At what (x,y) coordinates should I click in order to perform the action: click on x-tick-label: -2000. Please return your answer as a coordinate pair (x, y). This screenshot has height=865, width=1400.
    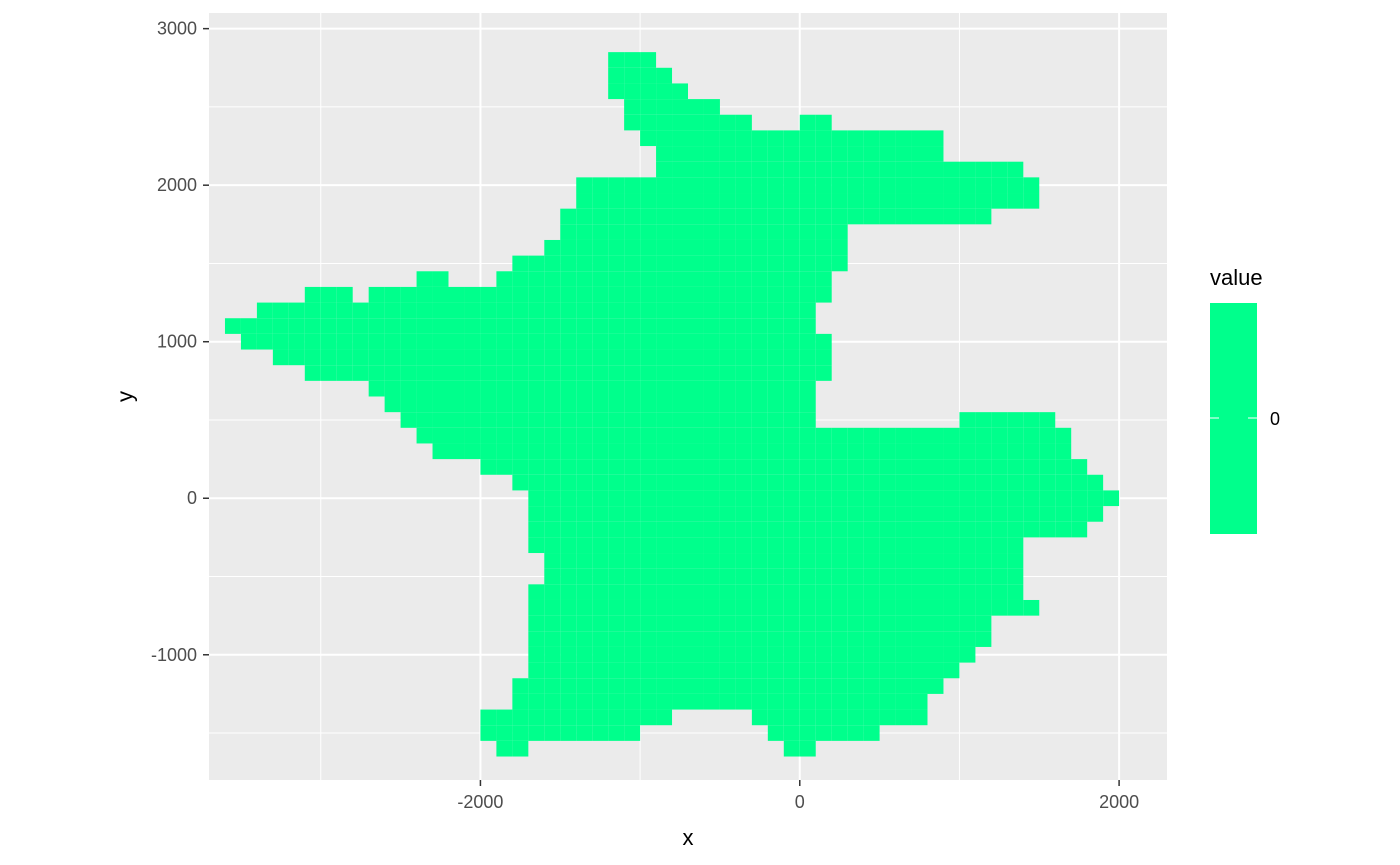
    Looking at the image, I should click on (480, 802).